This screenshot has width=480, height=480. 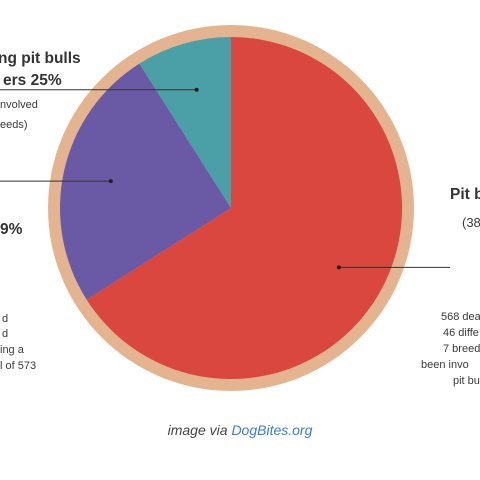 I want to click on caption-prefix: image via, so click(x=199, y=430).